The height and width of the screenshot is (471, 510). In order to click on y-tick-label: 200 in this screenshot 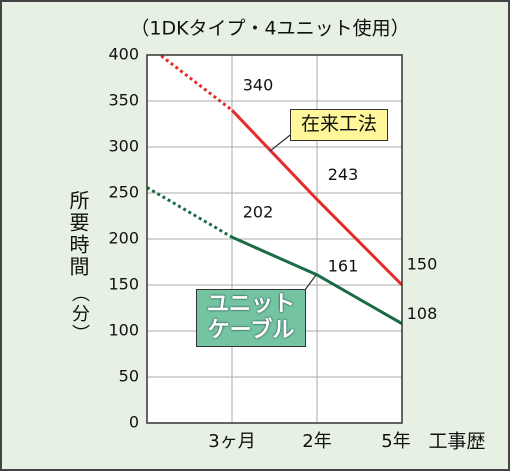, I will do `click(123, 238)`.